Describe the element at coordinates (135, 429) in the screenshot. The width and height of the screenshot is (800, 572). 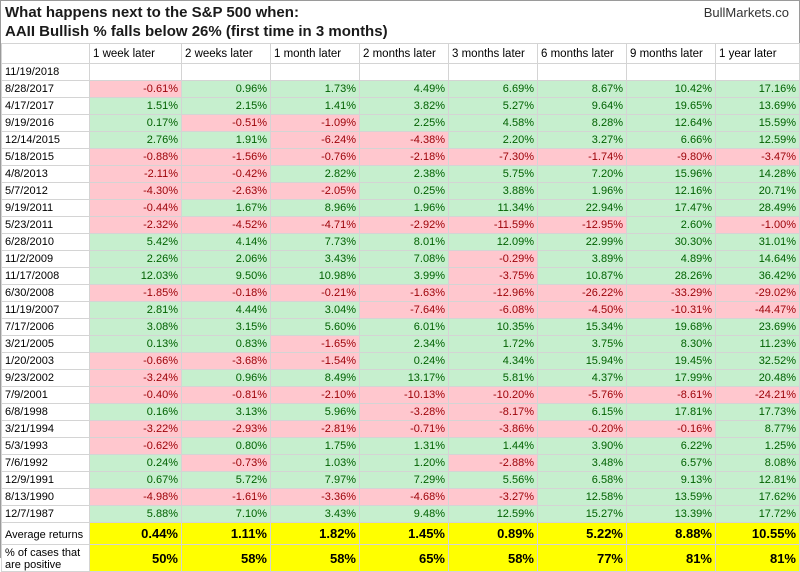
I see `return-cell: -3.22%` at that location.